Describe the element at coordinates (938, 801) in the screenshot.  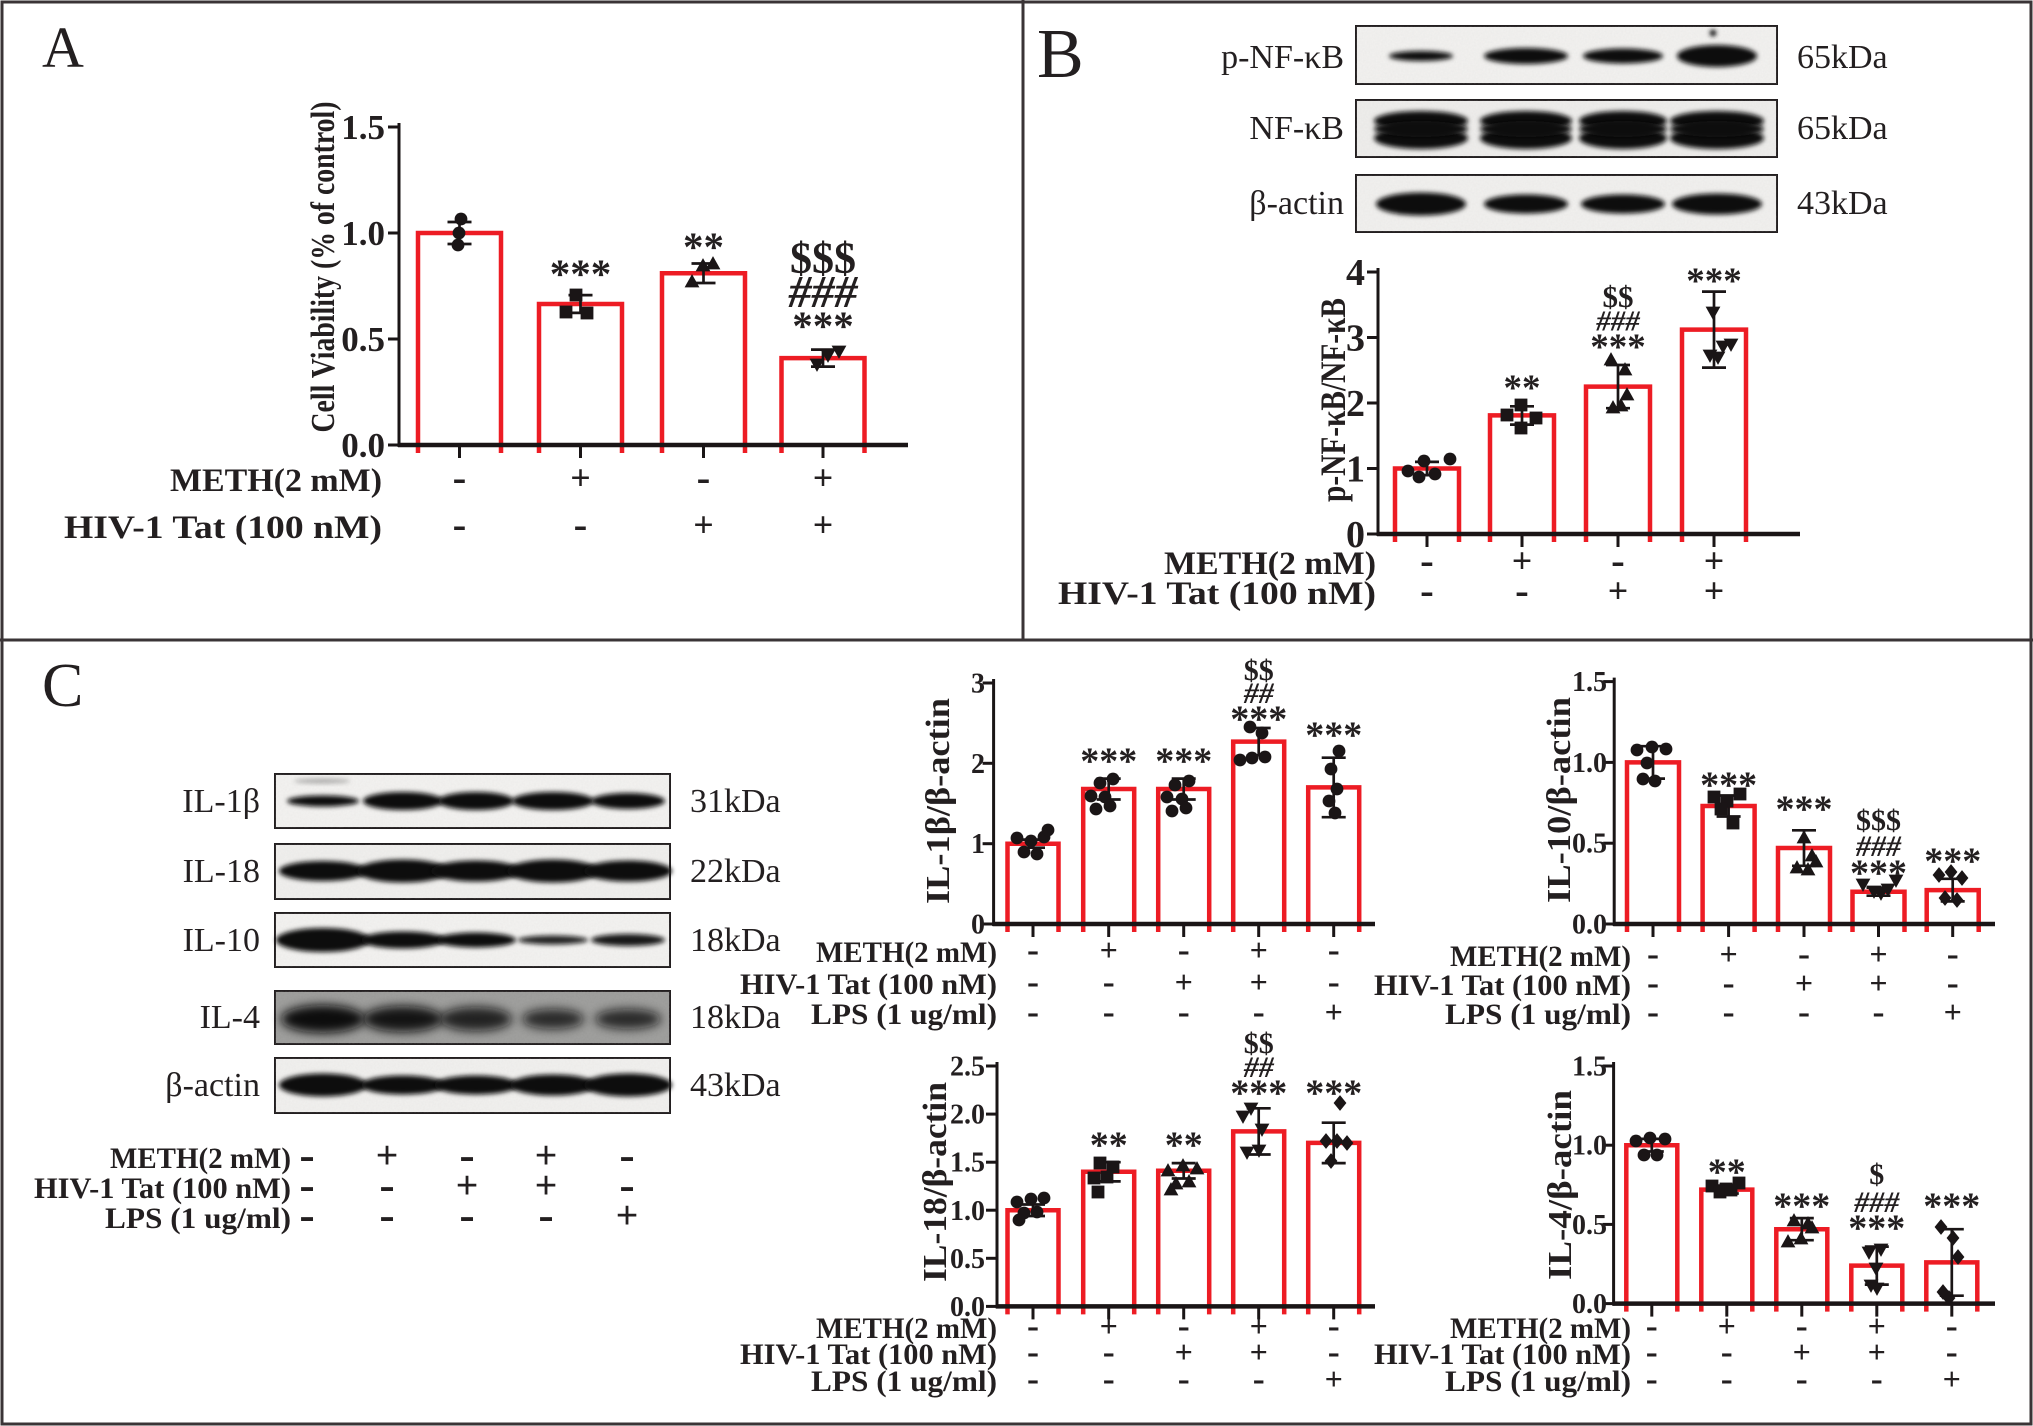
I see `svg-text: IL-1β/β-actin` at that location.